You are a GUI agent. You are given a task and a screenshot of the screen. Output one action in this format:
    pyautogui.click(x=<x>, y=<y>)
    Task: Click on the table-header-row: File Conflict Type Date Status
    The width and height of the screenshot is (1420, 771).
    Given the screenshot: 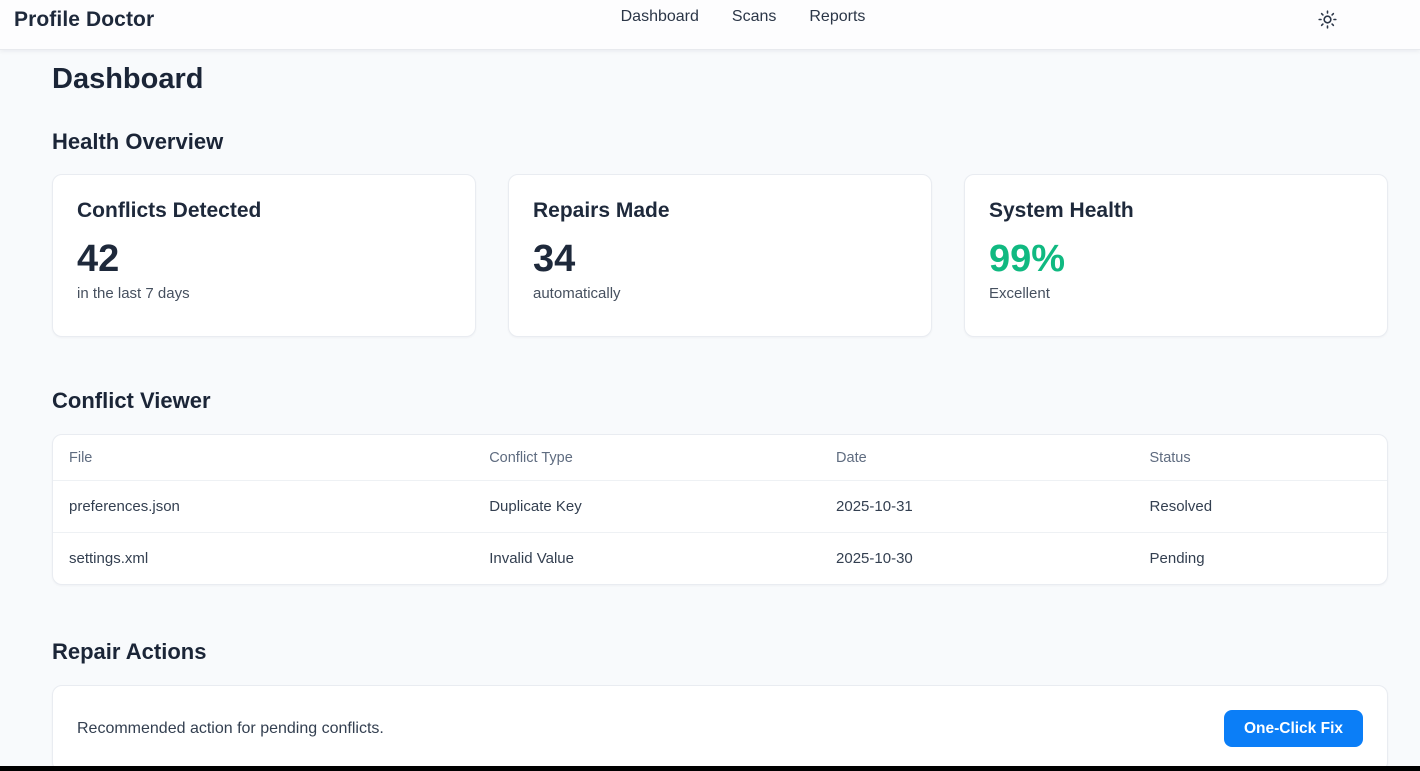 What is the action you would take?
    pyautogui.click(x=720, y=458)
    